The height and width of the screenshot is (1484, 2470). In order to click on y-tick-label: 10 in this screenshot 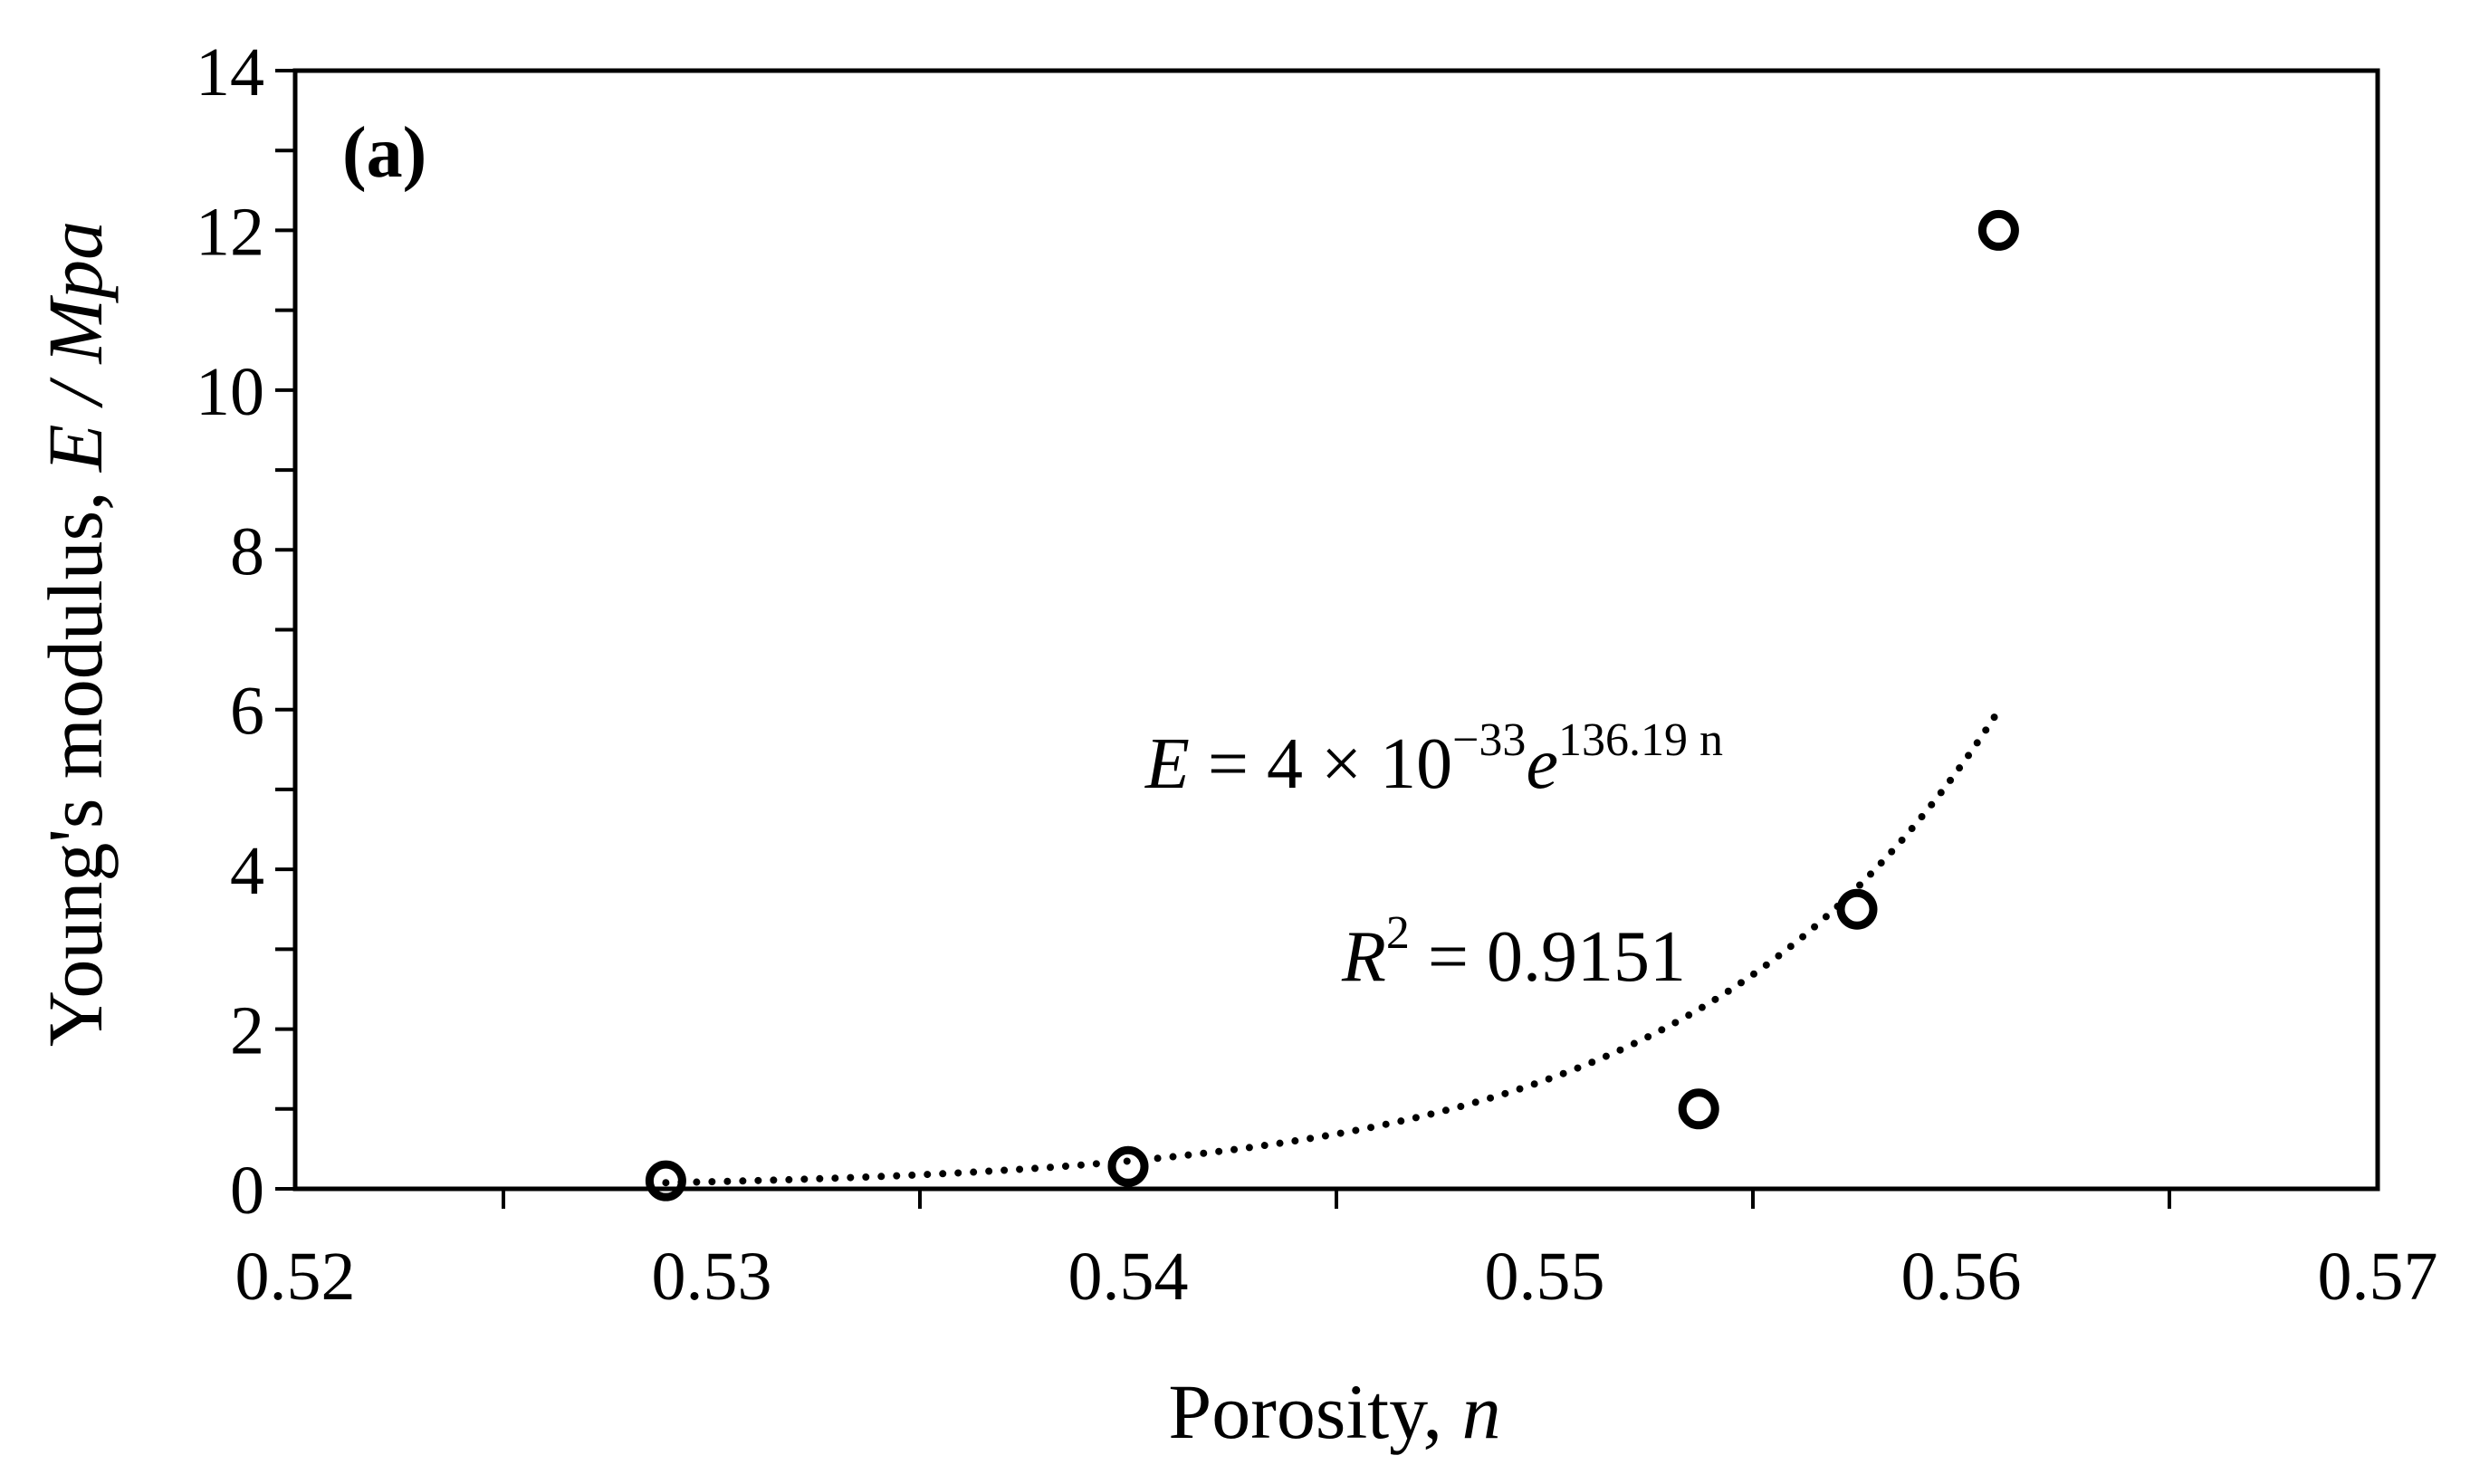, I will do `click(230, 392)`.